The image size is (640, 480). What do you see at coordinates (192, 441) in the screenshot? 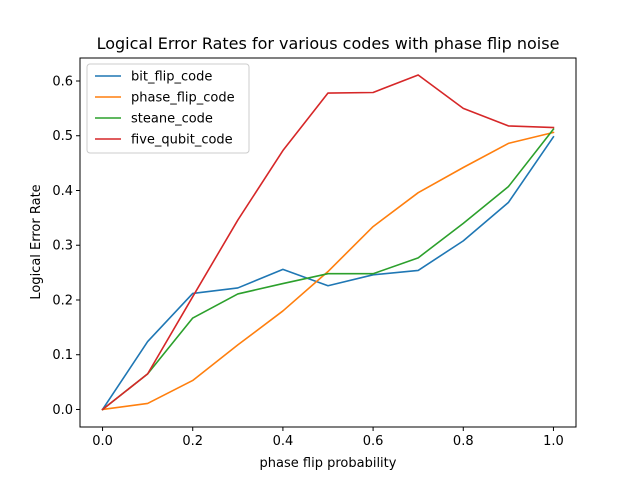
I see `x-tick-label: 0.2` at bounding box center [192, 441].